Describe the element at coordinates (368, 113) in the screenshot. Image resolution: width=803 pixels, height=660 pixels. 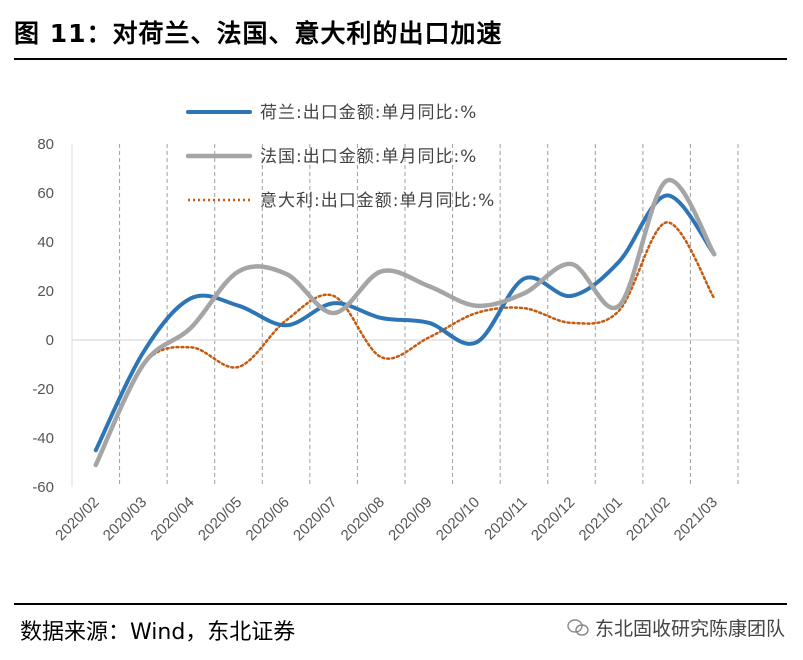
I see `legend-label: 荷兰:出口金额:单月同比:%` at that location.